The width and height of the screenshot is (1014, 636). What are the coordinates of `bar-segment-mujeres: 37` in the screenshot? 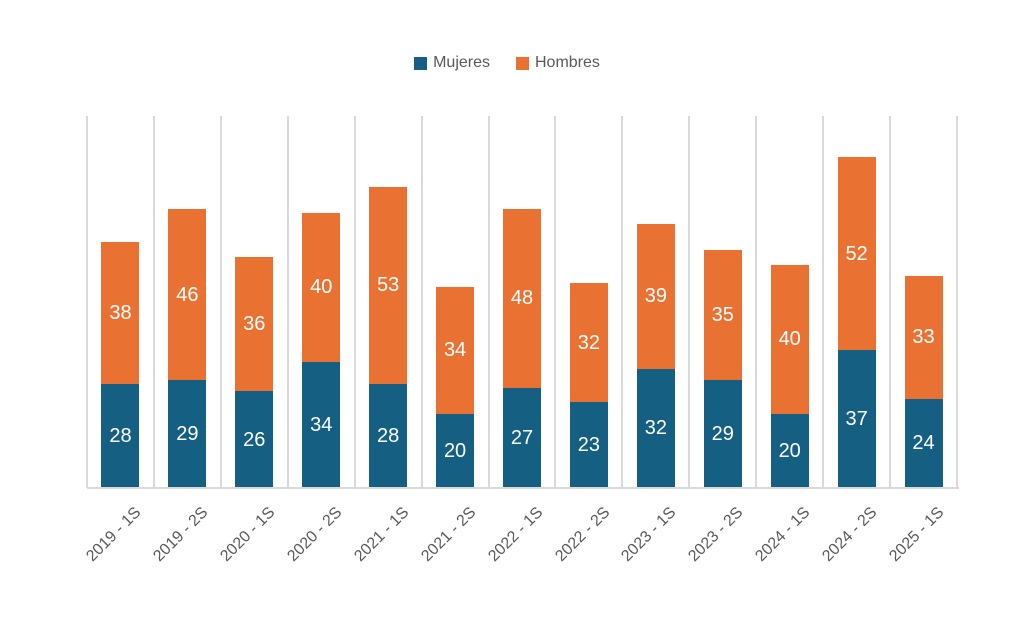 It's located at (856, 419).